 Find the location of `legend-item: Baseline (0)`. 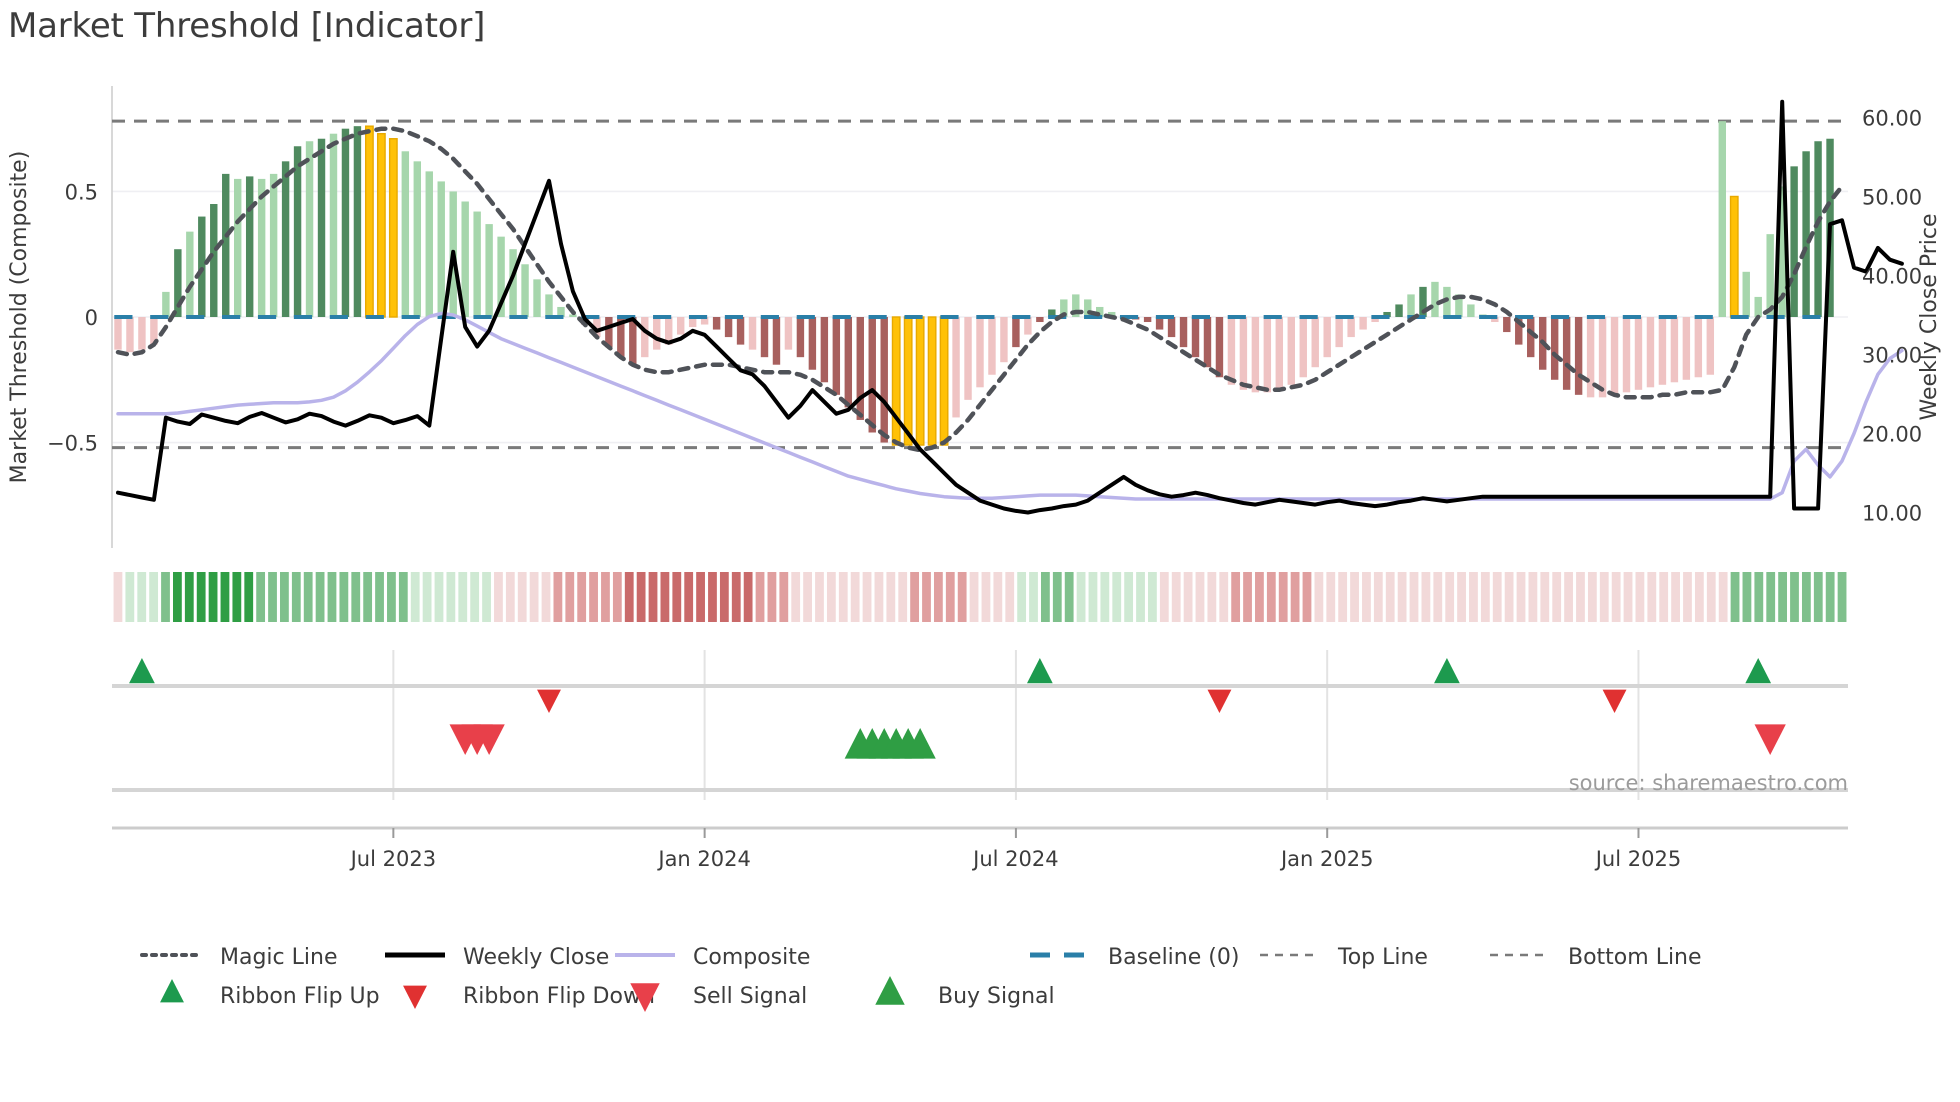

legend-item: Baseline (0) is located at coordinates (1134, 957).